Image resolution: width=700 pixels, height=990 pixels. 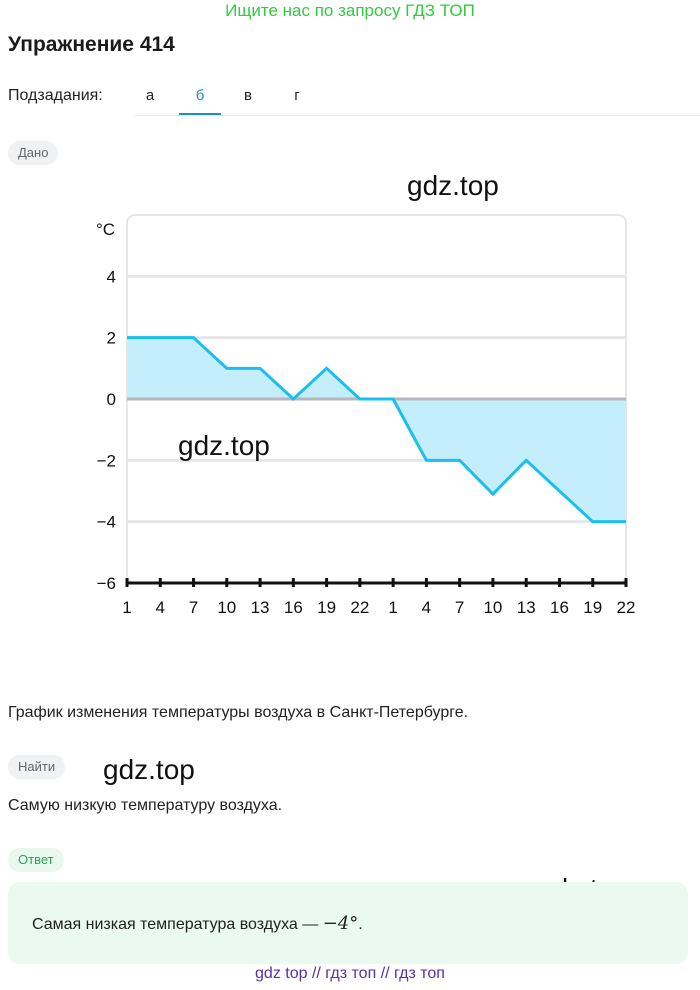 I want to click on y-tick-label: 0, so click(x=111, y=399).